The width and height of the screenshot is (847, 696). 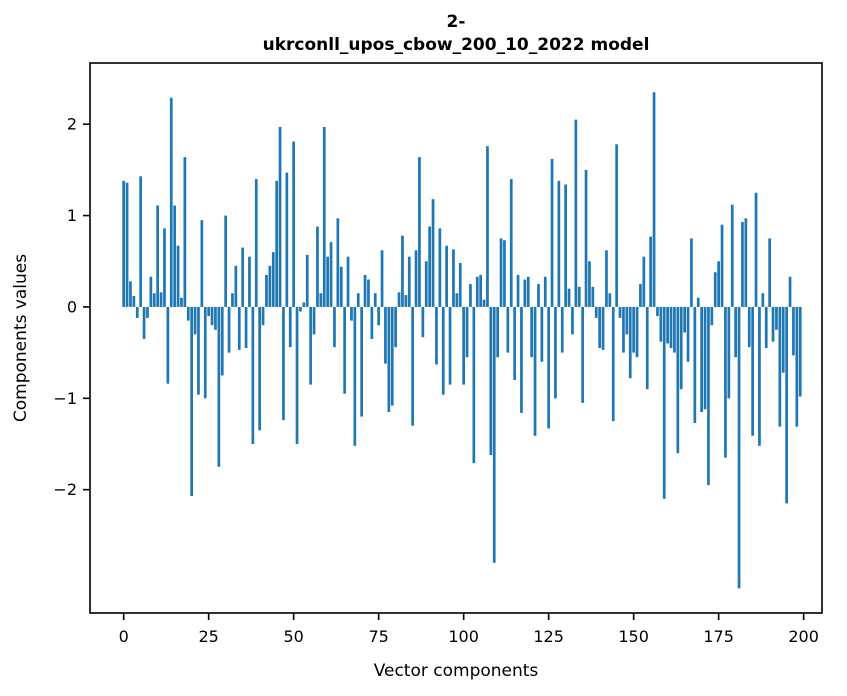 I want to click on x-tick-label: 150, so click(x=633, y=636).